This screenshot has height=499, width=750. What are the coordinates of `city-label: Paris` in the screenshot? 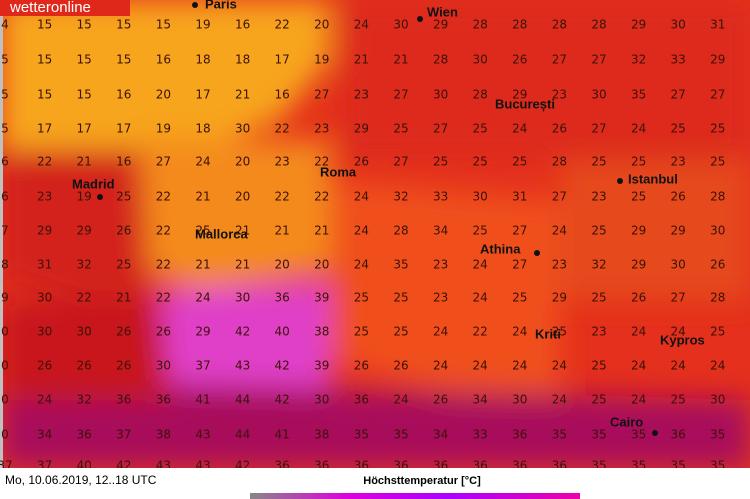 It's located at (221, 5).